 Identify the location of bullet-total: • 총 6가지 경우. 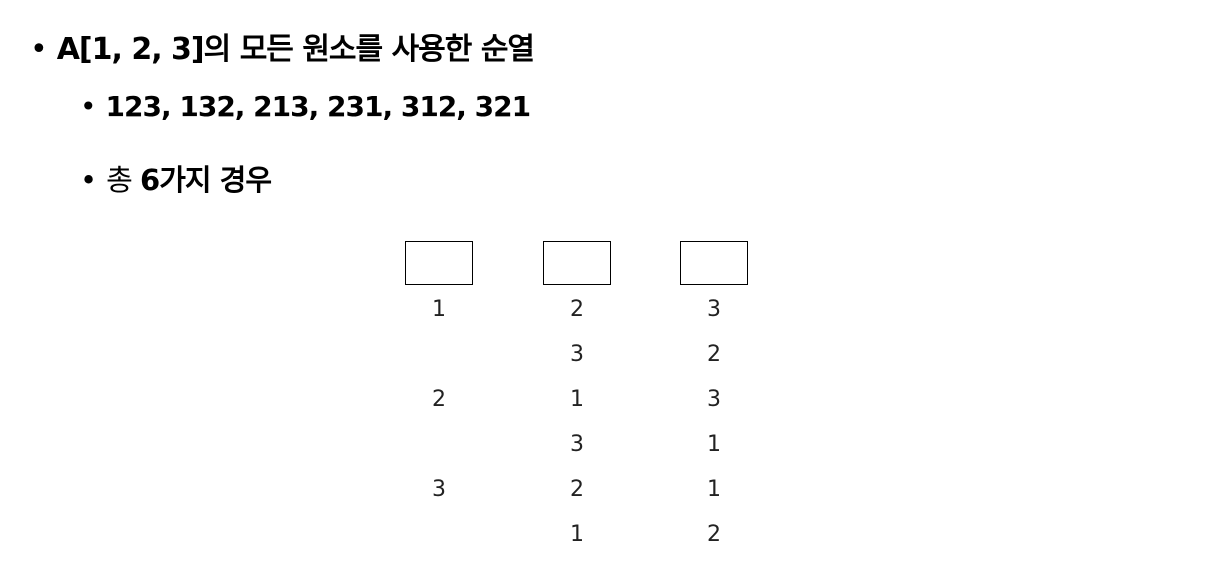
(176, 178).